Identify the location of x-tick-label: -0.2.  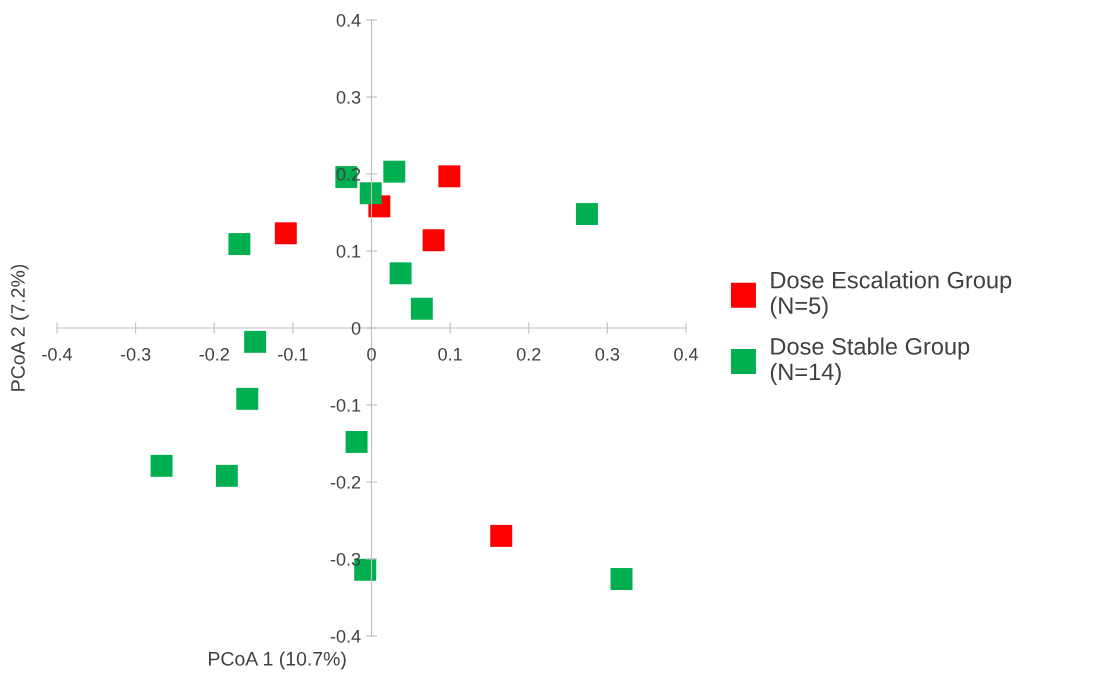
(214, 354).